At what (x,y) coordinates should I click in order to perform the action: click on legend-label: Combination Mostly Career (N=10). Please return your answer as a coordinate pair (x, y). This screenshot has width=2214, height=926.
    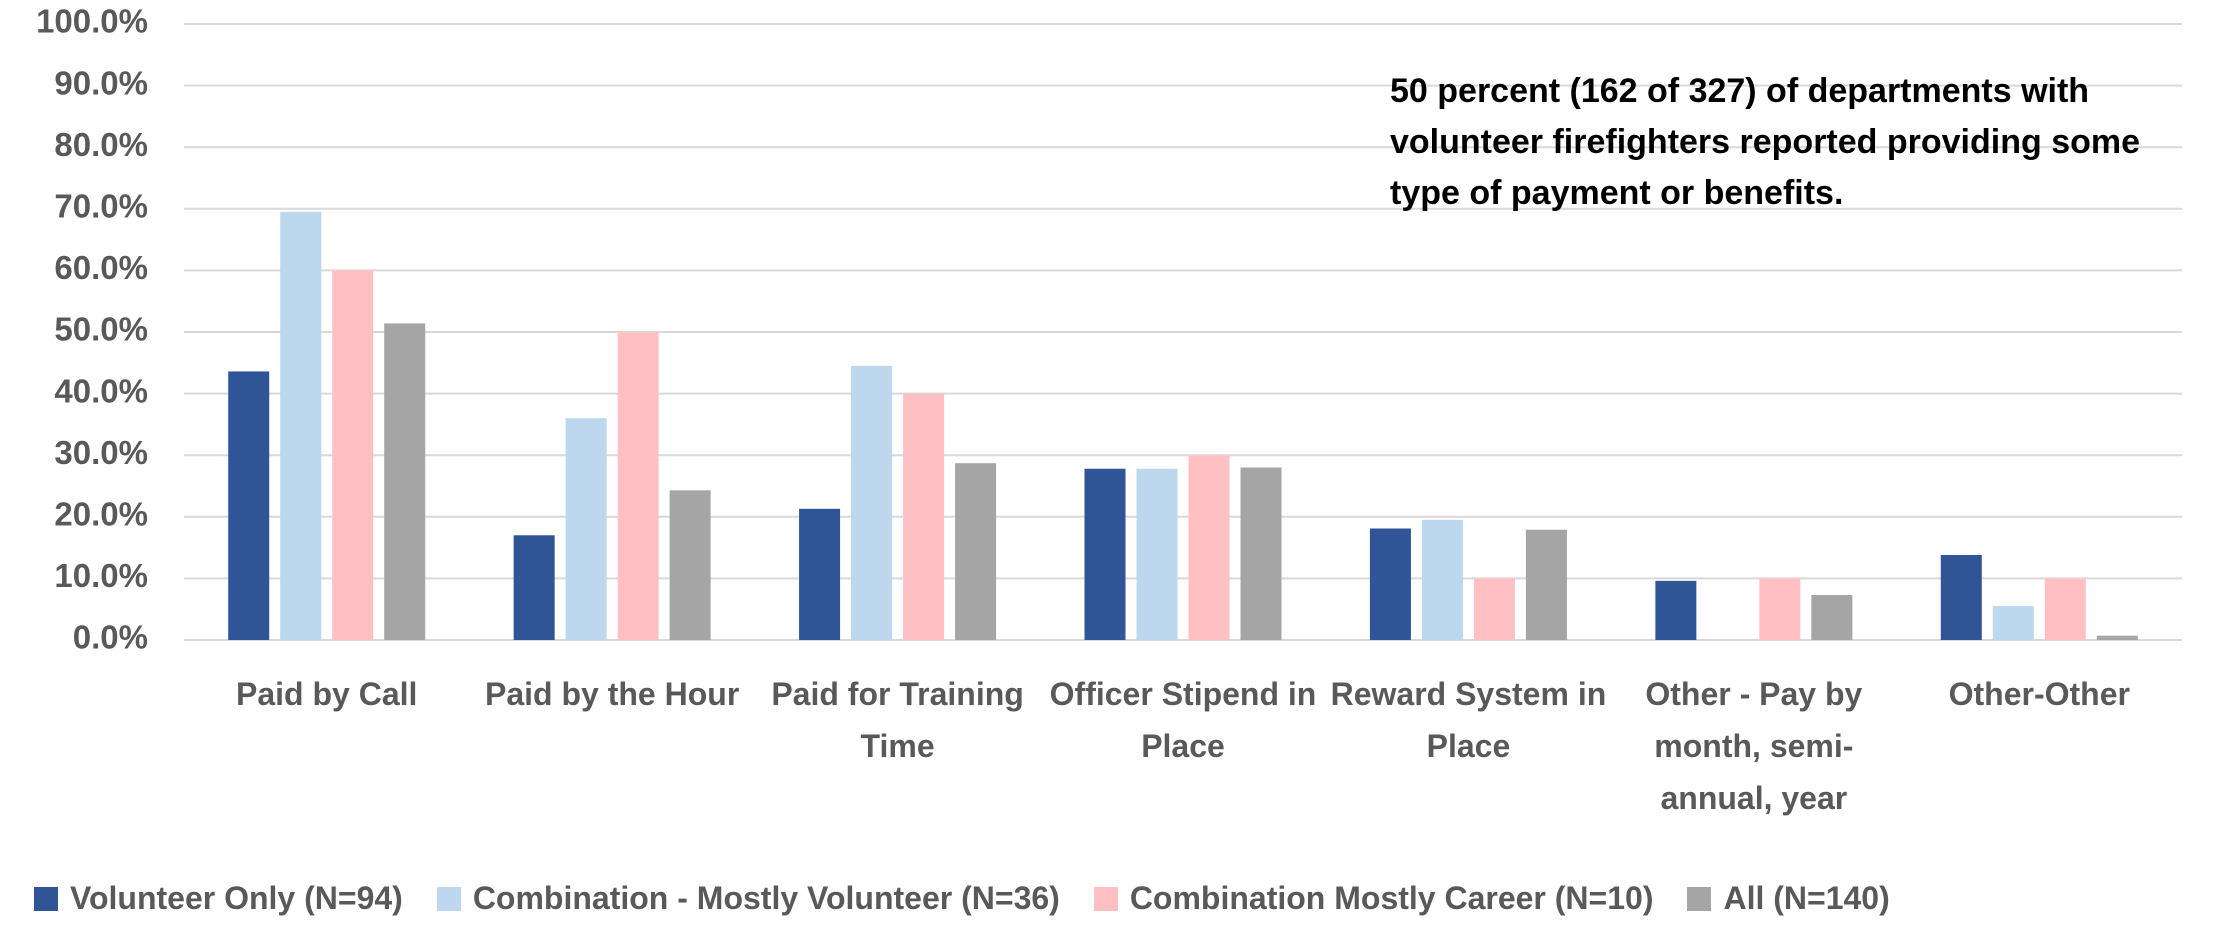
    Looking at the image, I should click on (1391, 898).